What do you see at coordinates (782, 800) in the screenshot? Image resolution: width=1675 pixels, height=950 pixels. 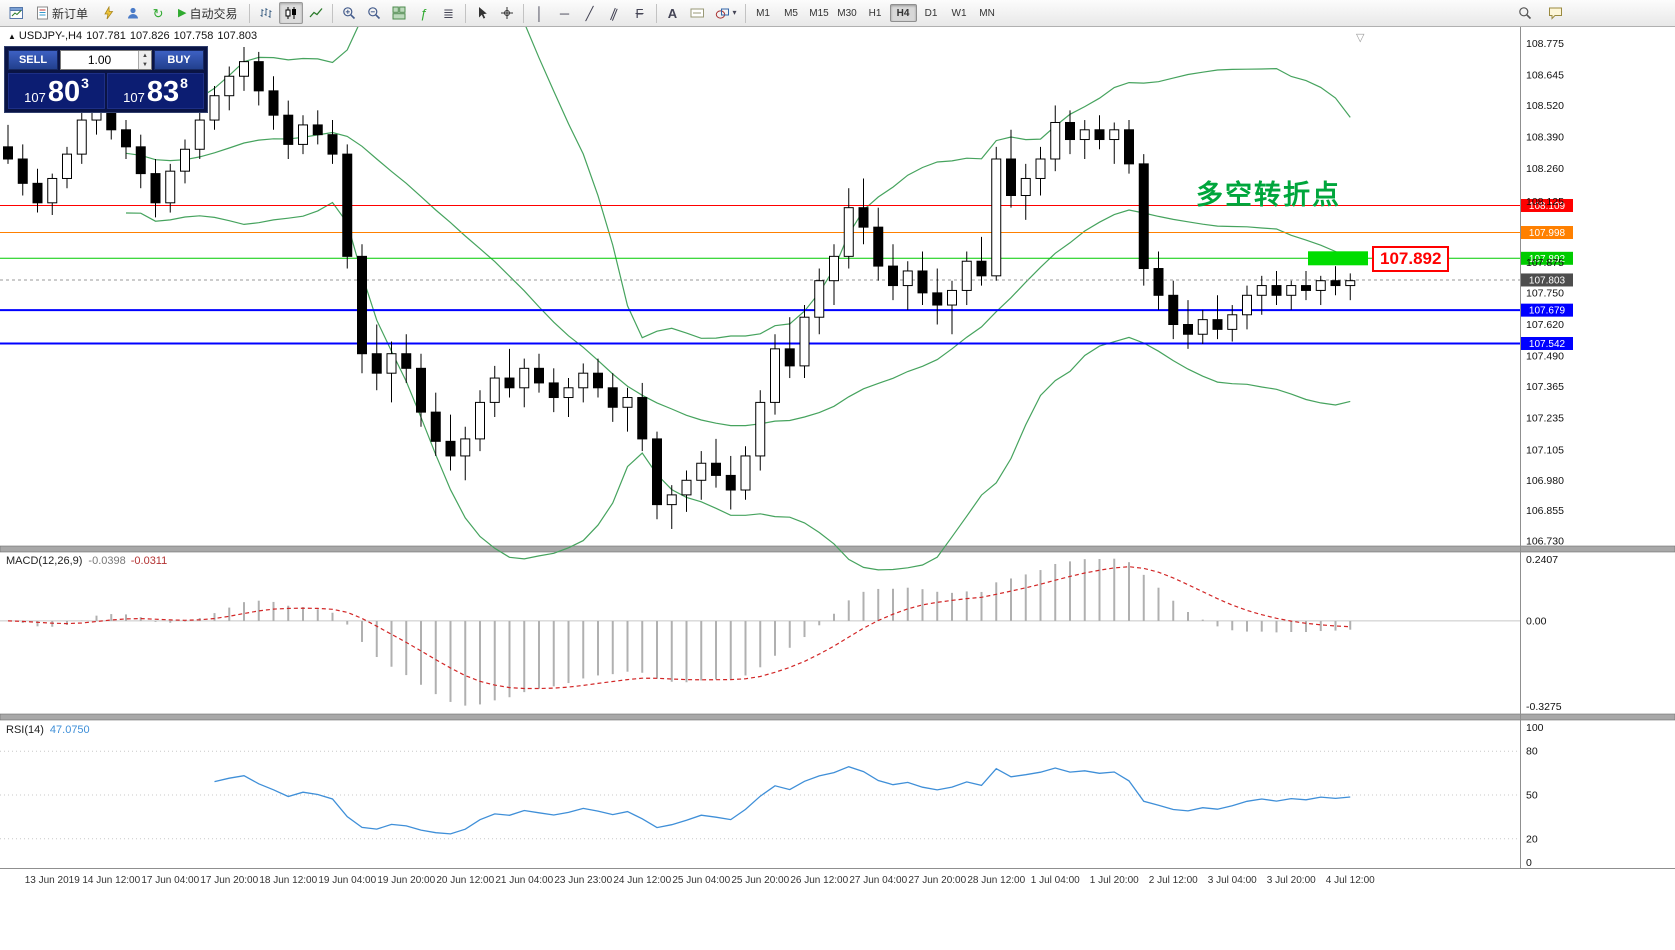 I see `rsi-line` at bounding box center [782, 800].